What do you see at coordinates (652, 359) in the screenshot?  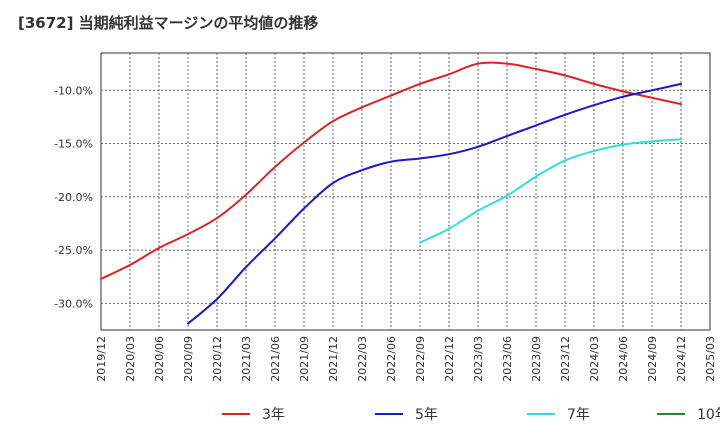 I see `x-tick-label: 2024/09` at bounding box center [652, 359].